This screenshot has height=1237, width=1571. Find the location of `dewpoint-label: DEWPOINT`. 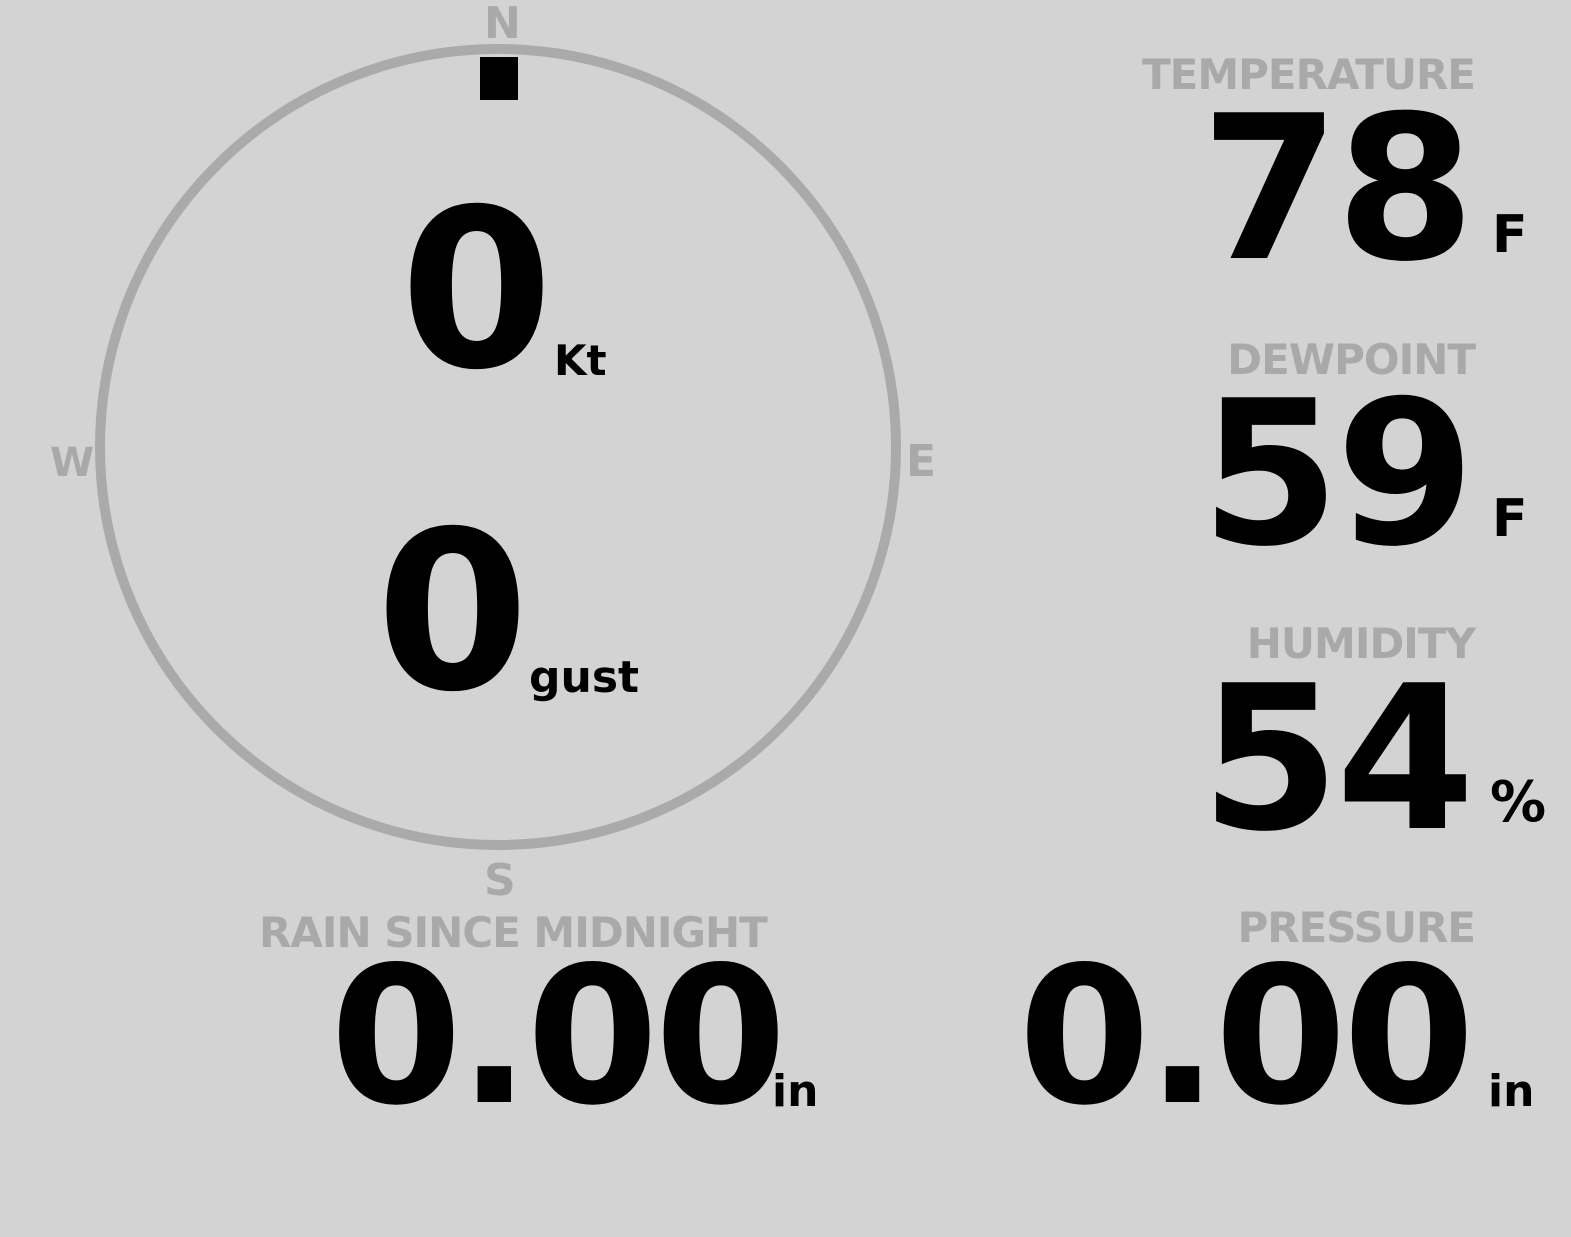

dewpoint-label: DEWPOINT is located at coordinates (1351, 359).